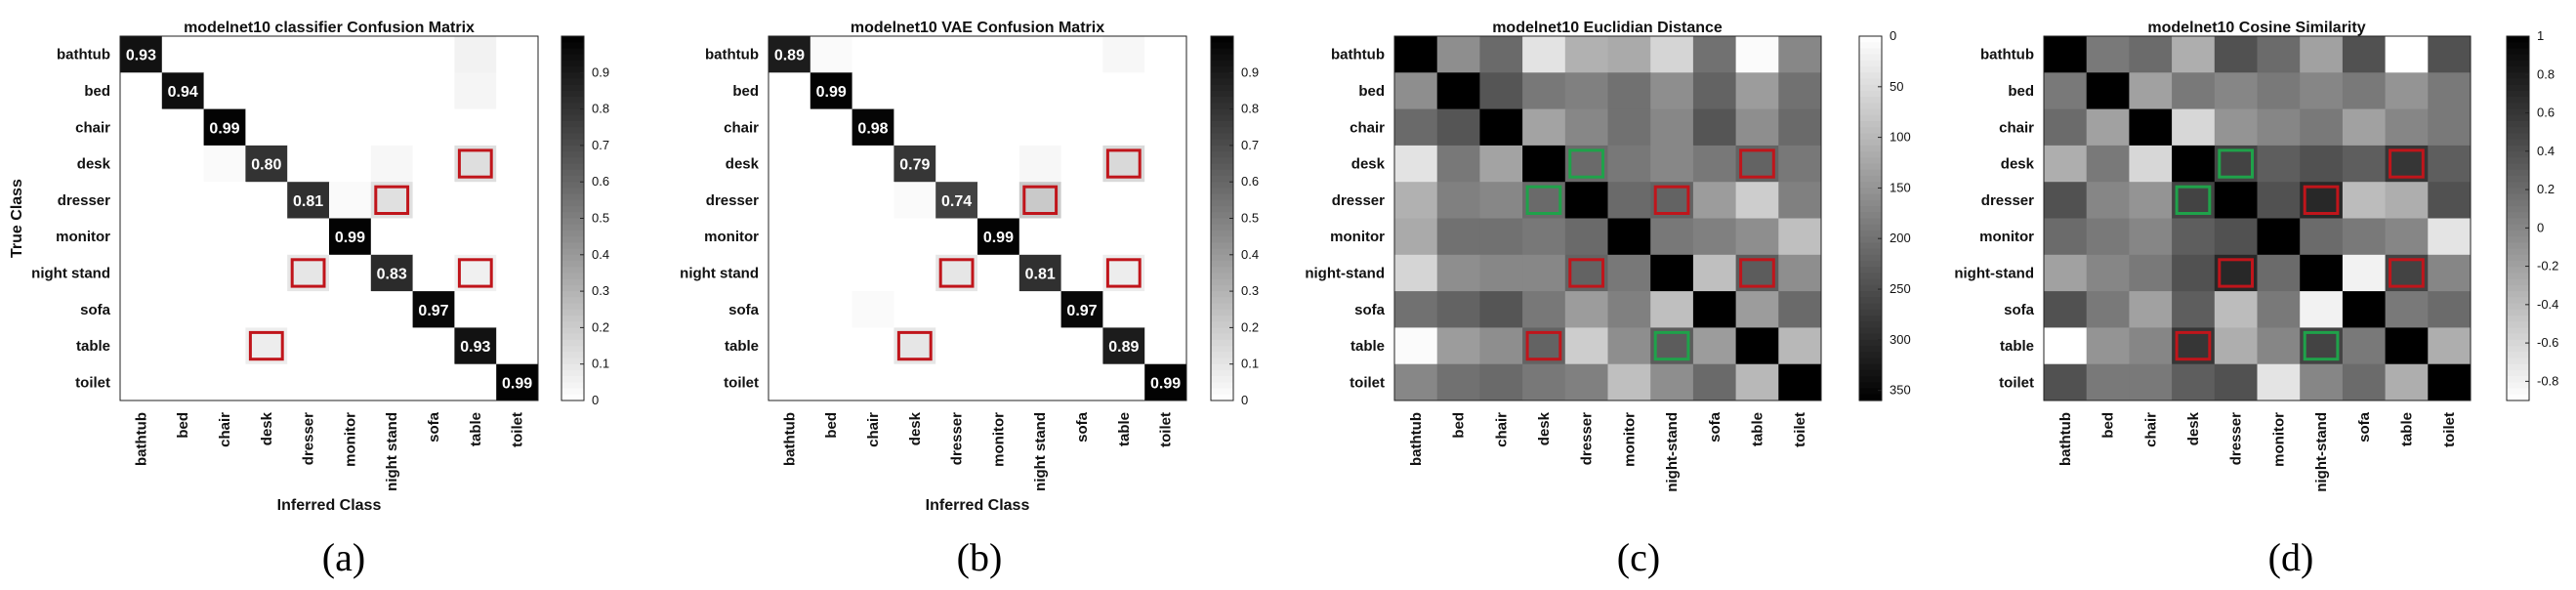 The height and width of the screenshot is (590, 2576). I want to click on x-tick-label: chair, so click(1501, 429).